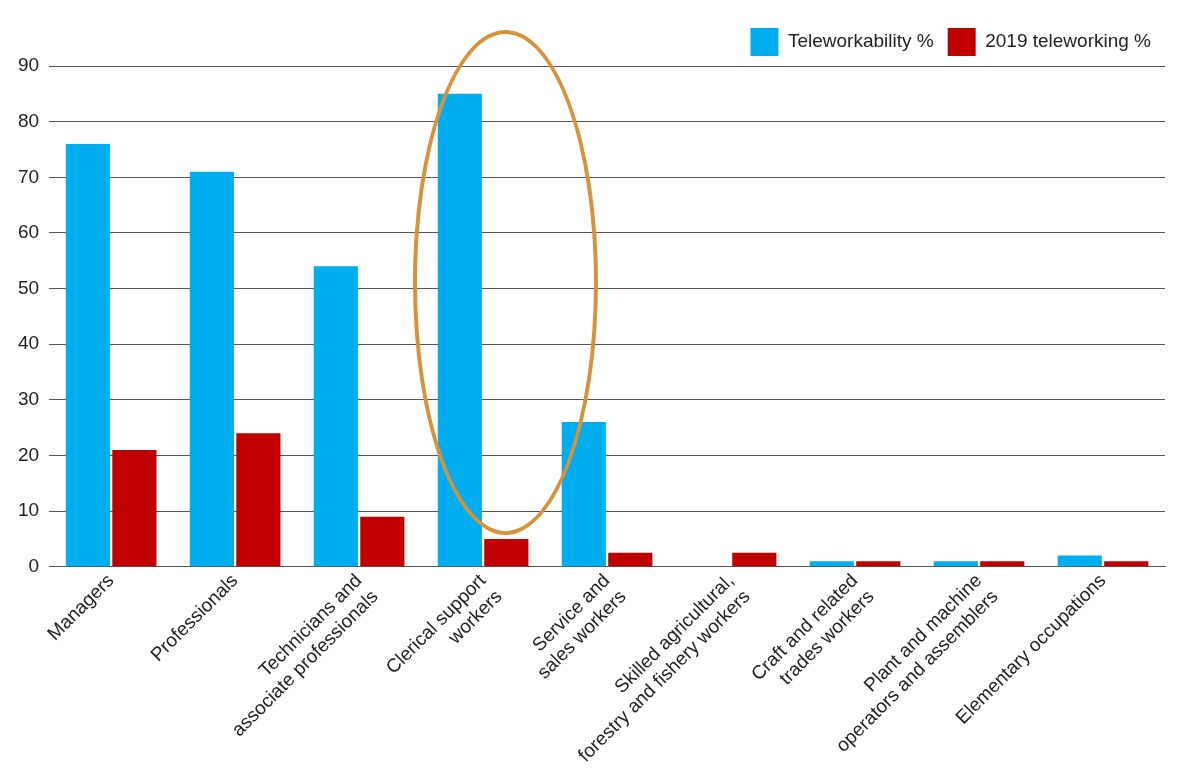 The image size is (1181, 778). I want to click on y-tick-label: 60, so click(28, 232).